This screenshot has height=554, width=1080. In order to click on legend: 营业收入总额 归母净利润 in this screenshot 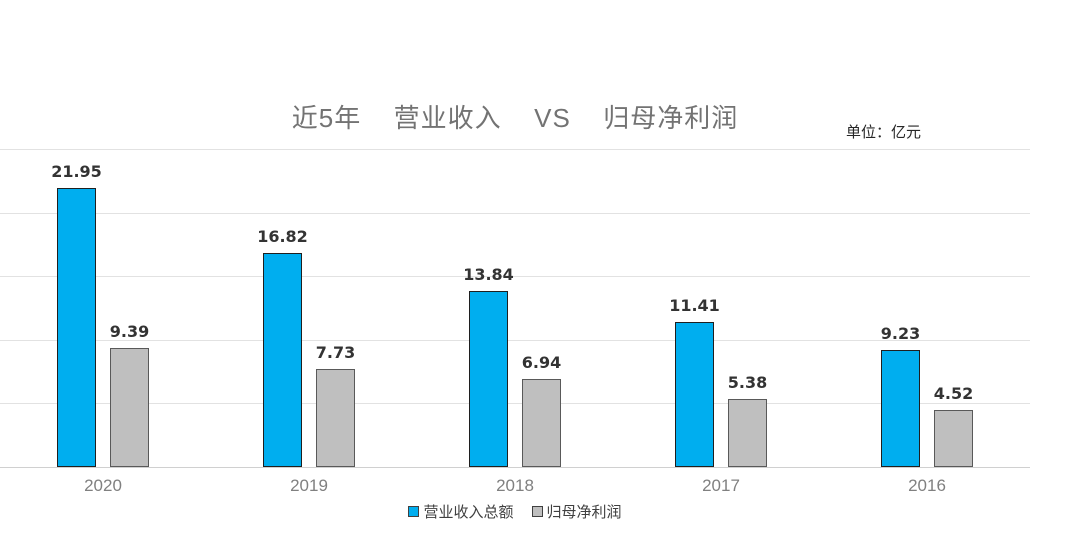, I will do `click(515, 511)`.